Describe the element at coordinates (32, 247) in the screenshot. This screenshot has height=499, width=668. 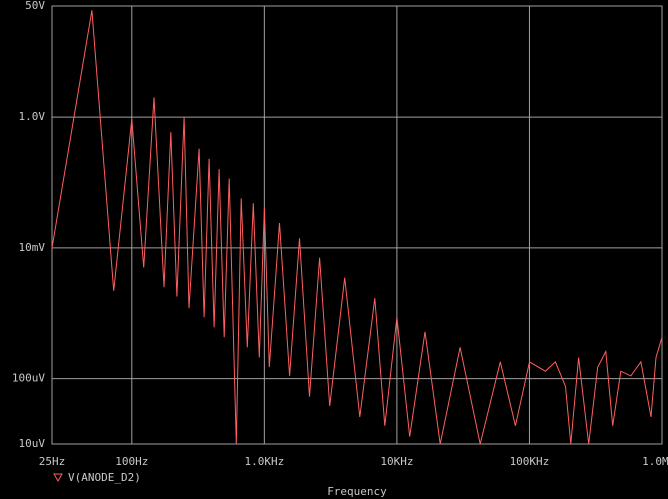
I see `y-tick-label: 10mV` at that location.